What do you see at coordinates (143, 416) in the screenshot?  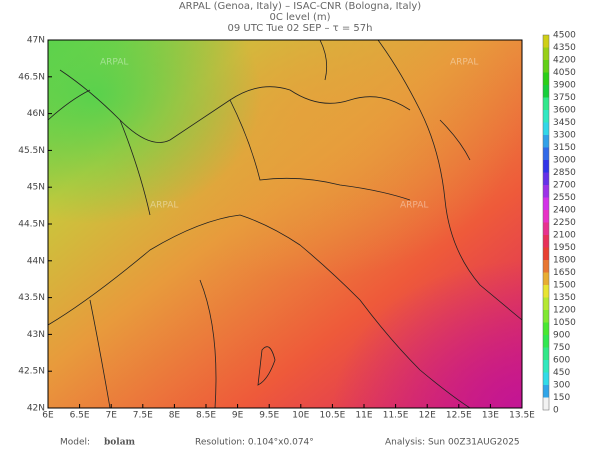 I see `lon-tick-label: 7.5E` at bounding box center [143, 416].